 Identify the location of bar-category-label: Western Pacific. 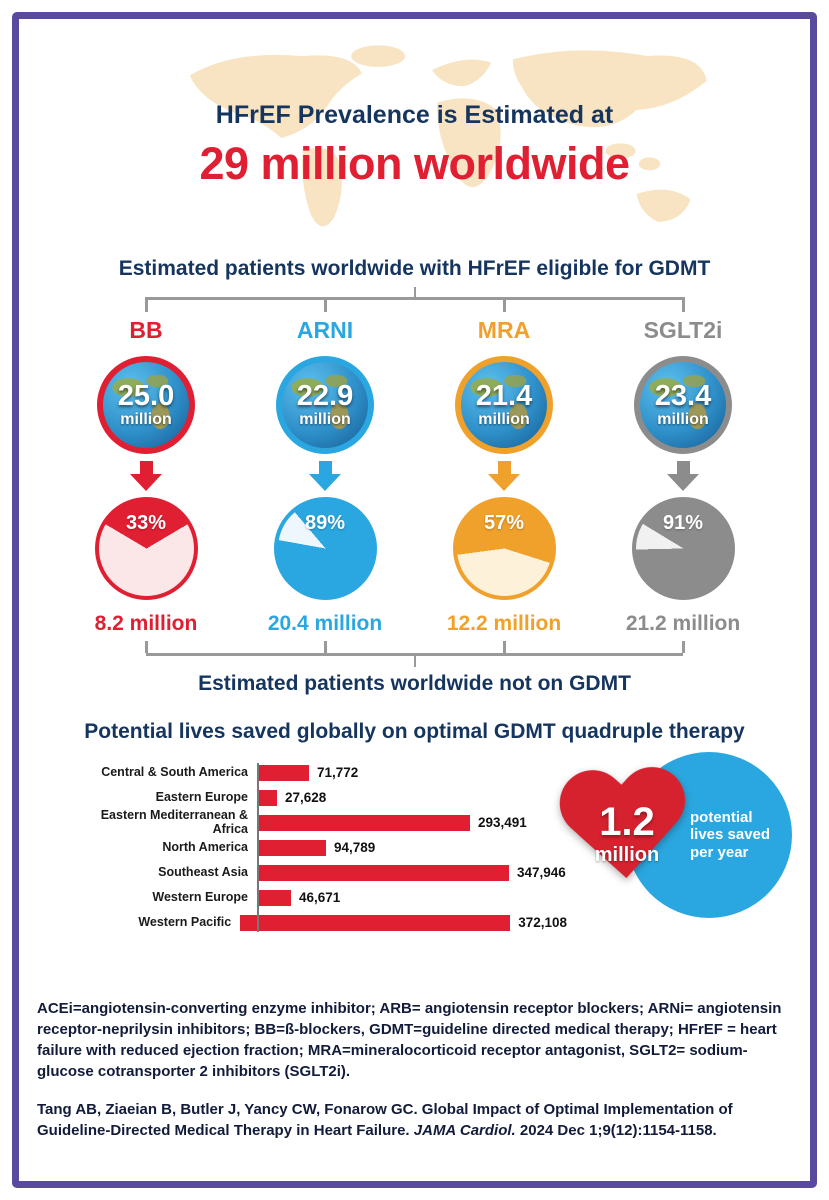
(185, 921).